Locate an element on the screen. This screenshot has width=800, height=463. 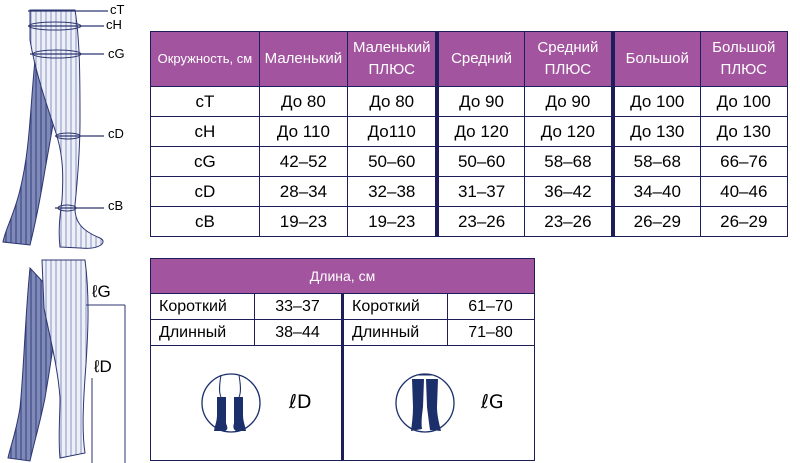
header-medium: Средний is located at coordinates (482, 59).